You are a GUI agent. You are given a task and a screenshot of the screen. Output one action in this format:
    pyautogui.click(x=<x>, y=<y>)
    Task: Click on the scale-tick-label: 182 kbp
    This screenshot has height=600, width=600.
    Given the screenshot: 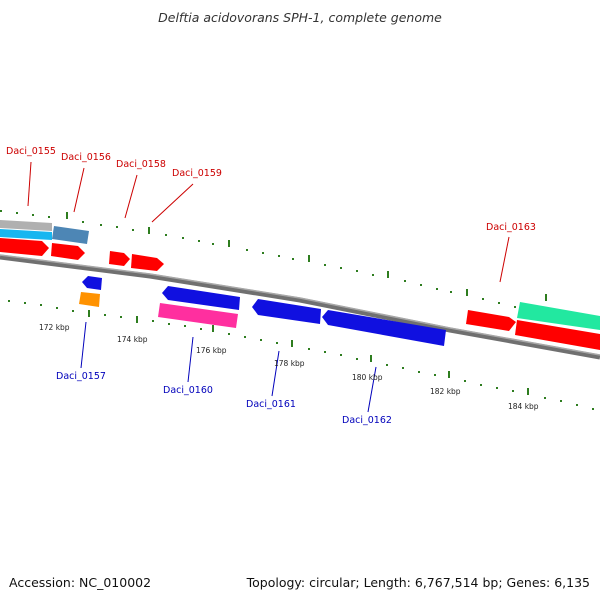 What is the action you would take?
    pyautogui.click(x=445, y=391)
    